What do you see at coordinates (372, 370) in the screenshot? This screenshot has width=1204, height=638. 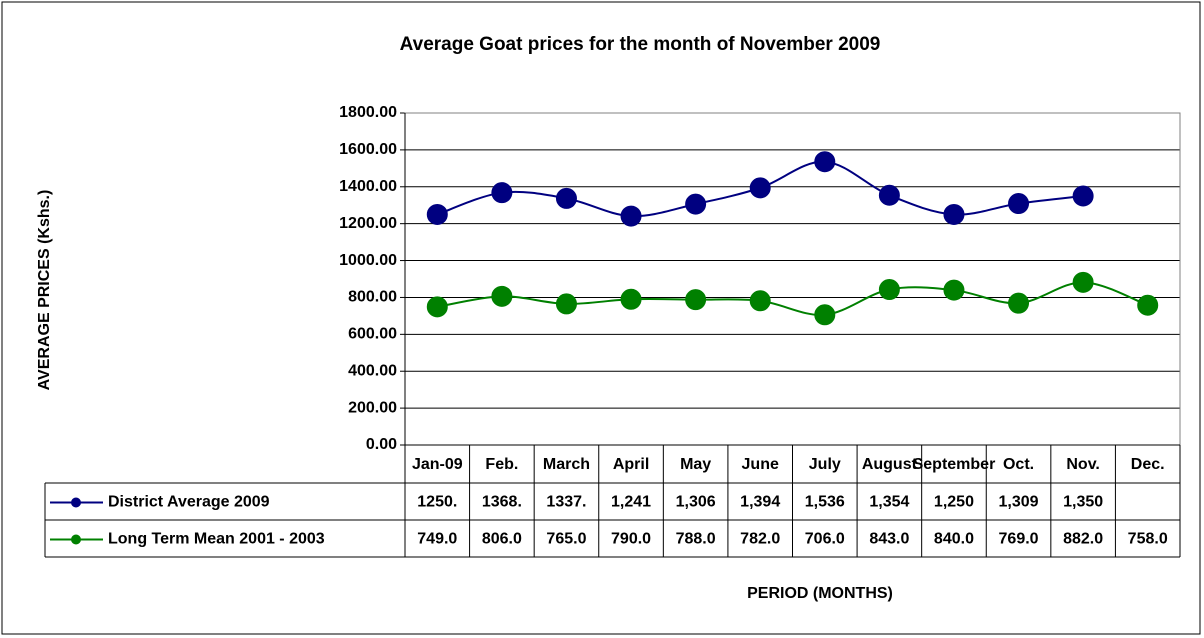 I see `y-tick-label: 400.00` at bounding box center [372, 370].